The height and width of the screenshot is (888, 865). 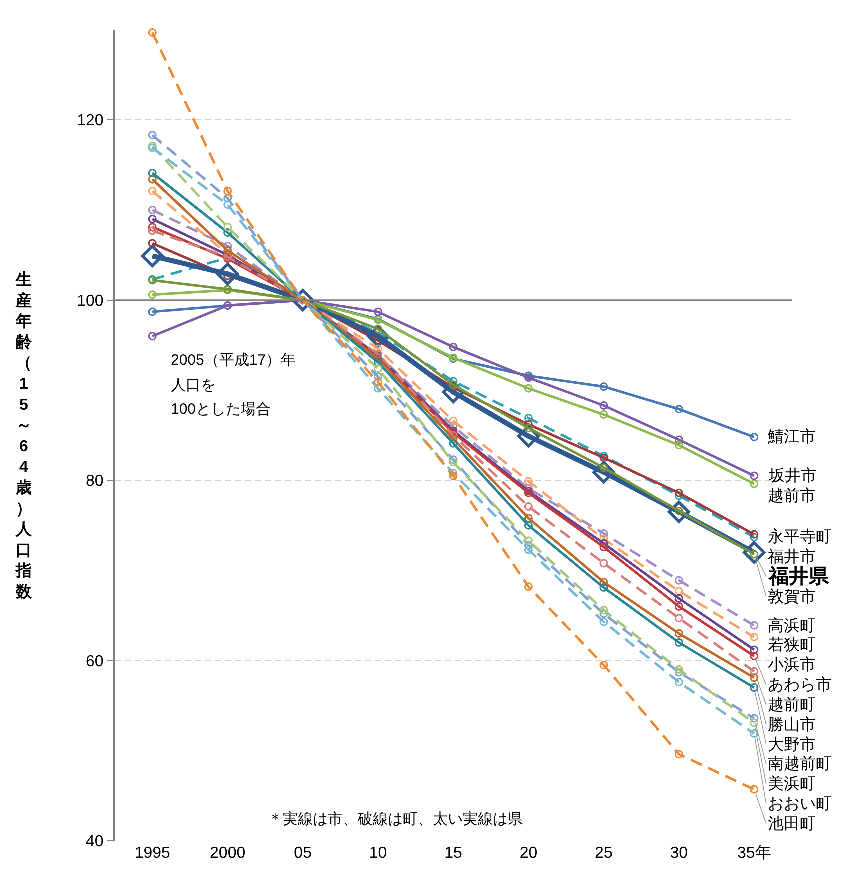 What do you see at coordinates (453, 853) in the screenshot?
I see `x-tick-label: 15` at bounding box center [453, 853].